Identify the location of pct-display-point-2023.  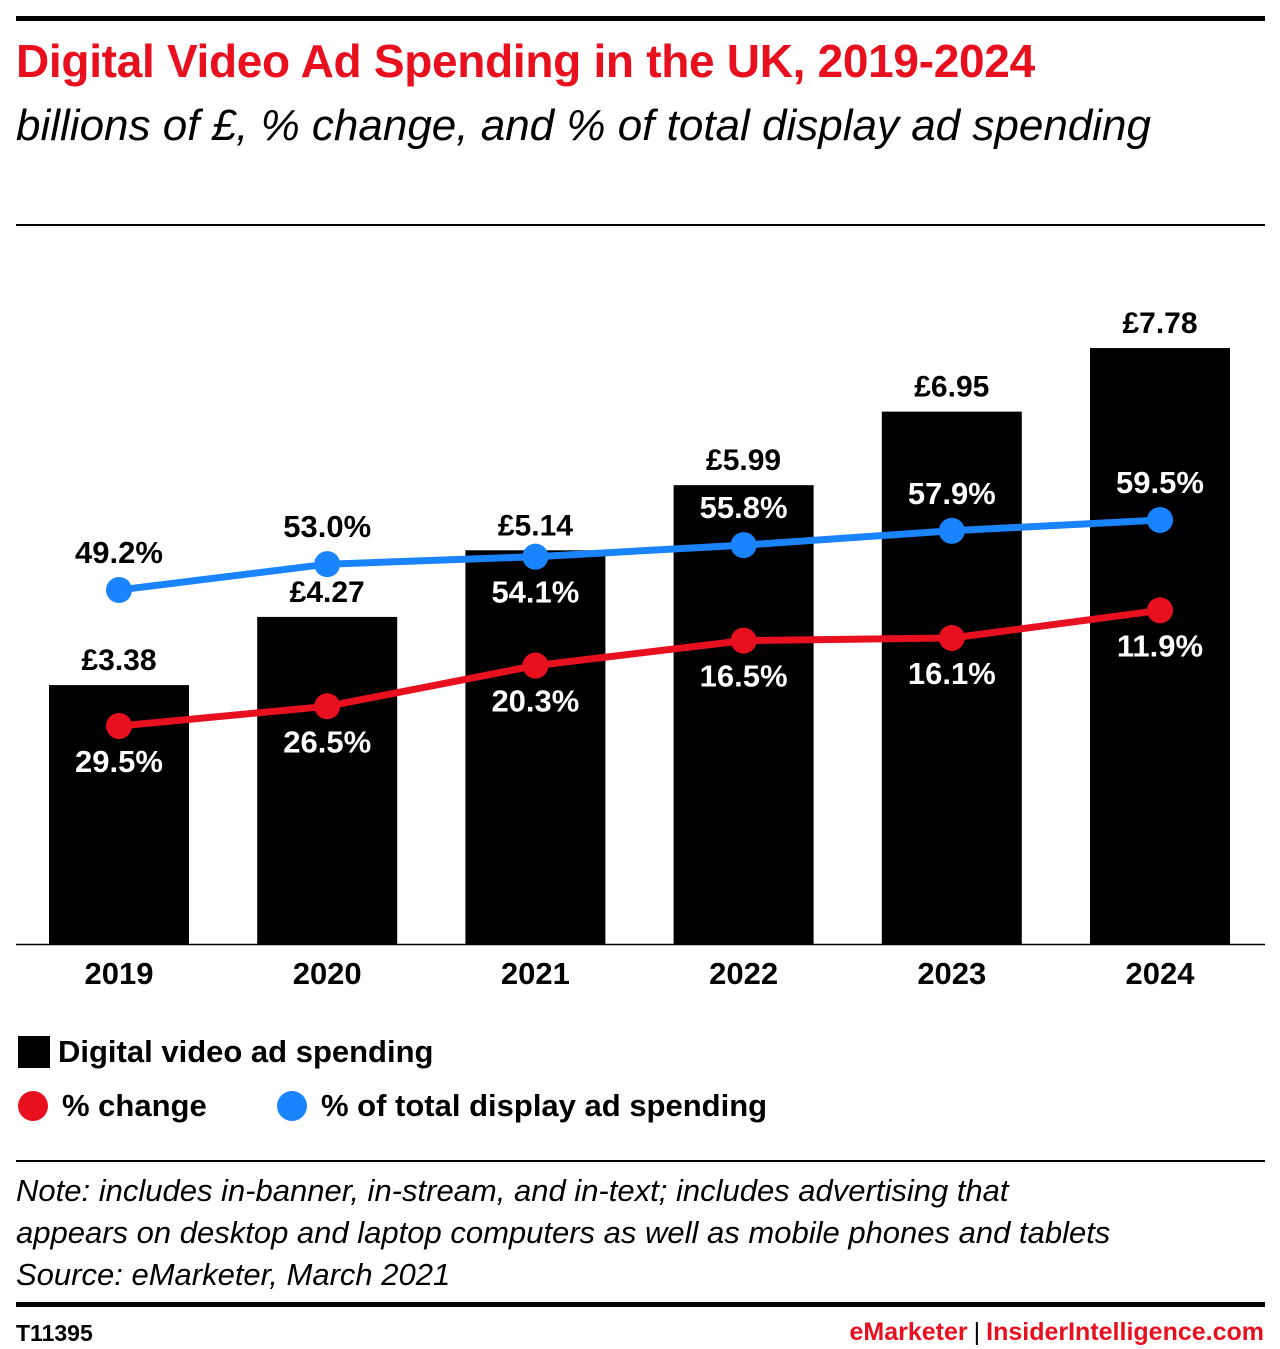
(951, 530).